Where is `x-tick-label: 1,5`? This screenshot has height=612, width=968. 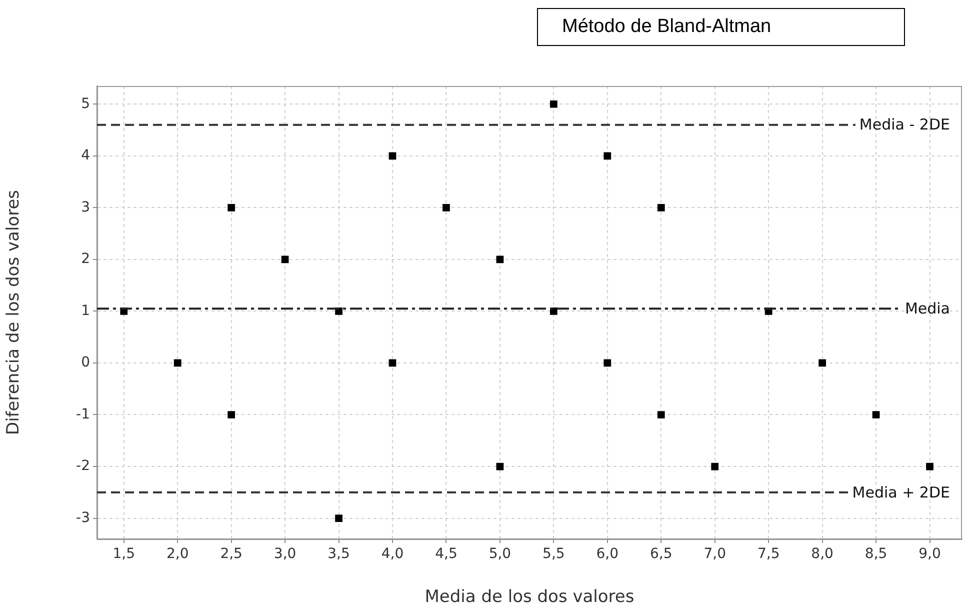 x-tick-label: 1,5 is located at coordinates (123, 554).